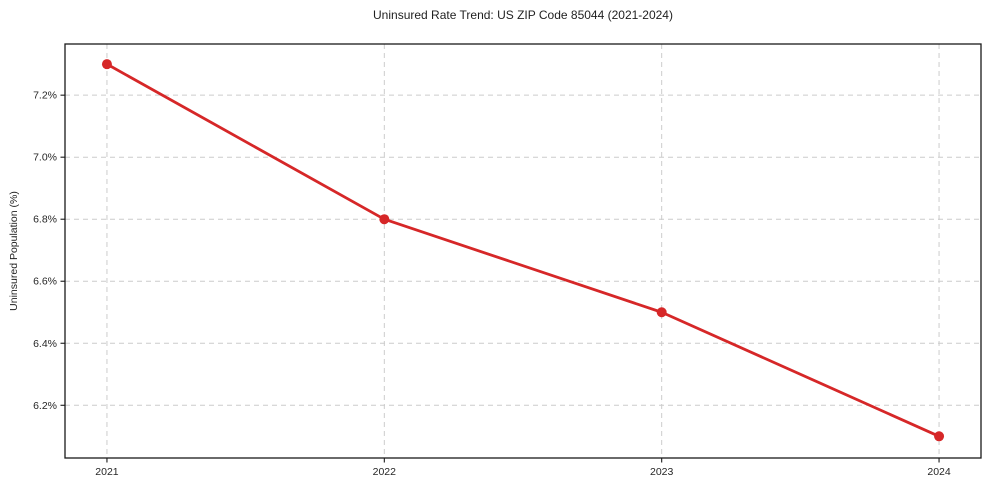  What do you see at coordinates (45, 344) in the screenshot?
I see `y-tick-label: 6.4%` at bounding box center [45, 344].